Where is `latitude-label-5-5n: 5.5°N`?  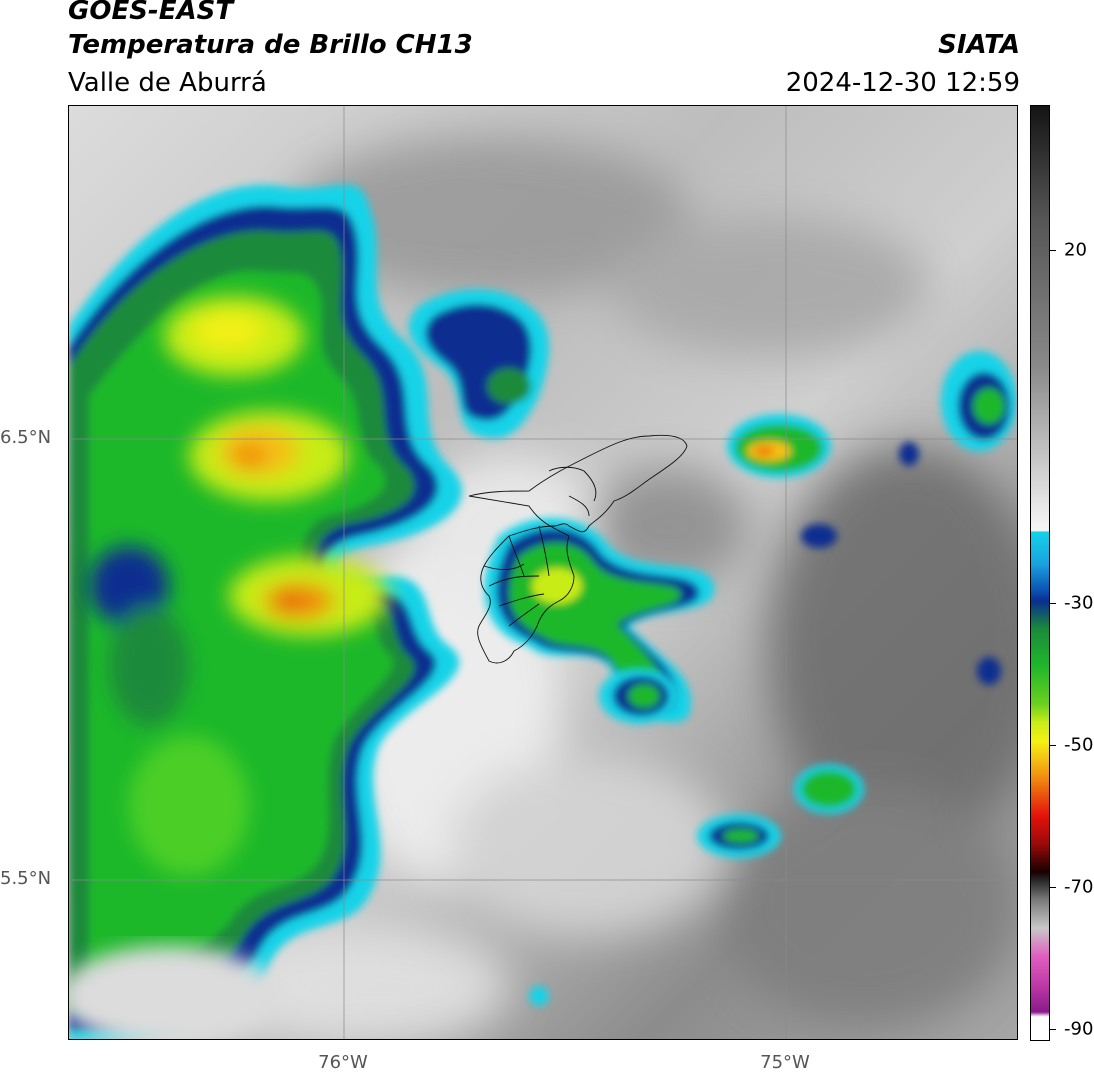 latitude-label-5-5n: 5.5°N is located at coordinates (26, 878).